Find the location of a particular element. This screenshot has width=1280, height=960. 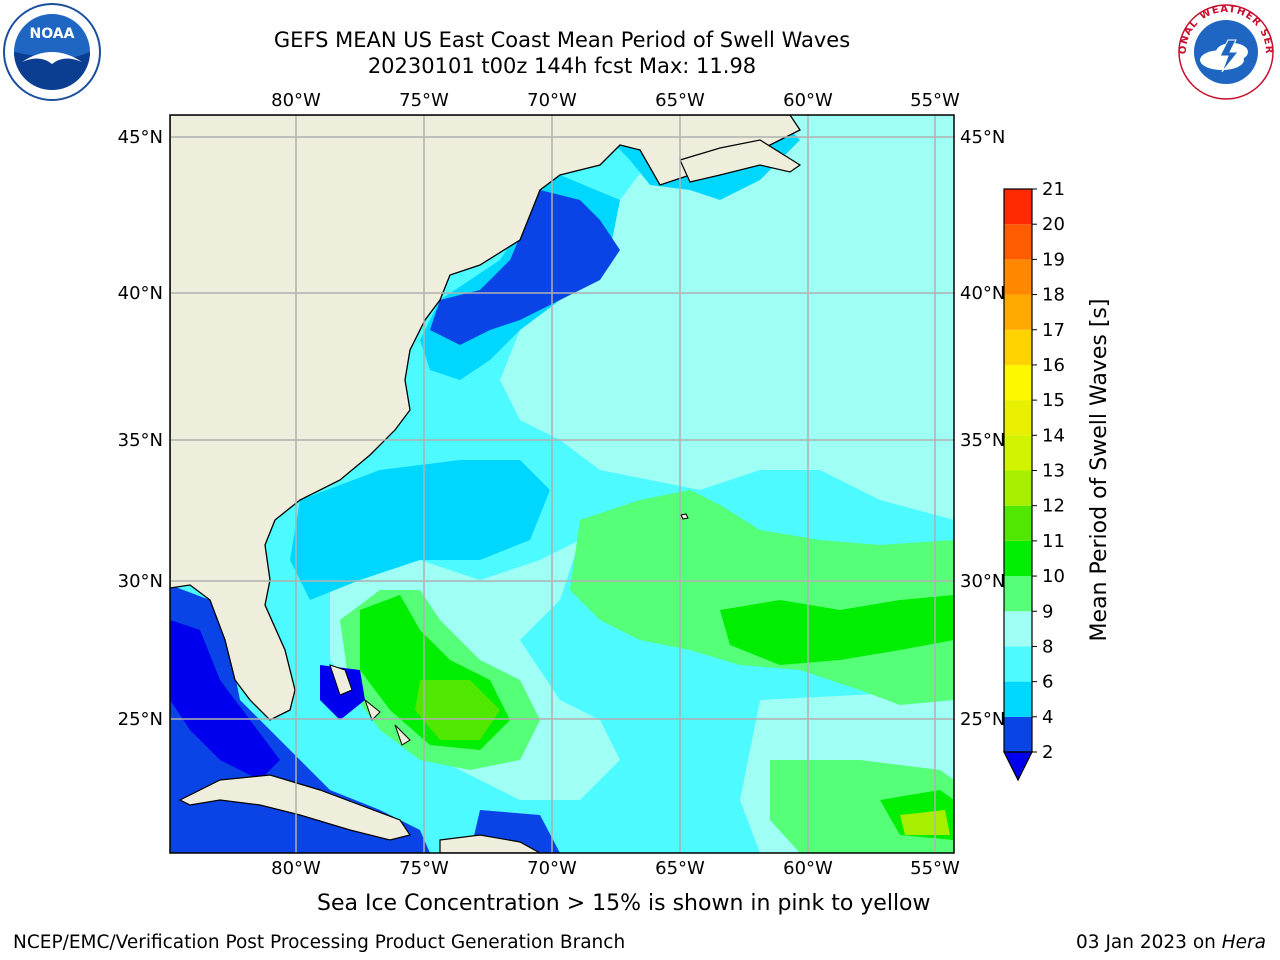

lat-label-left: 40°N is located at coordinates (140, 293).